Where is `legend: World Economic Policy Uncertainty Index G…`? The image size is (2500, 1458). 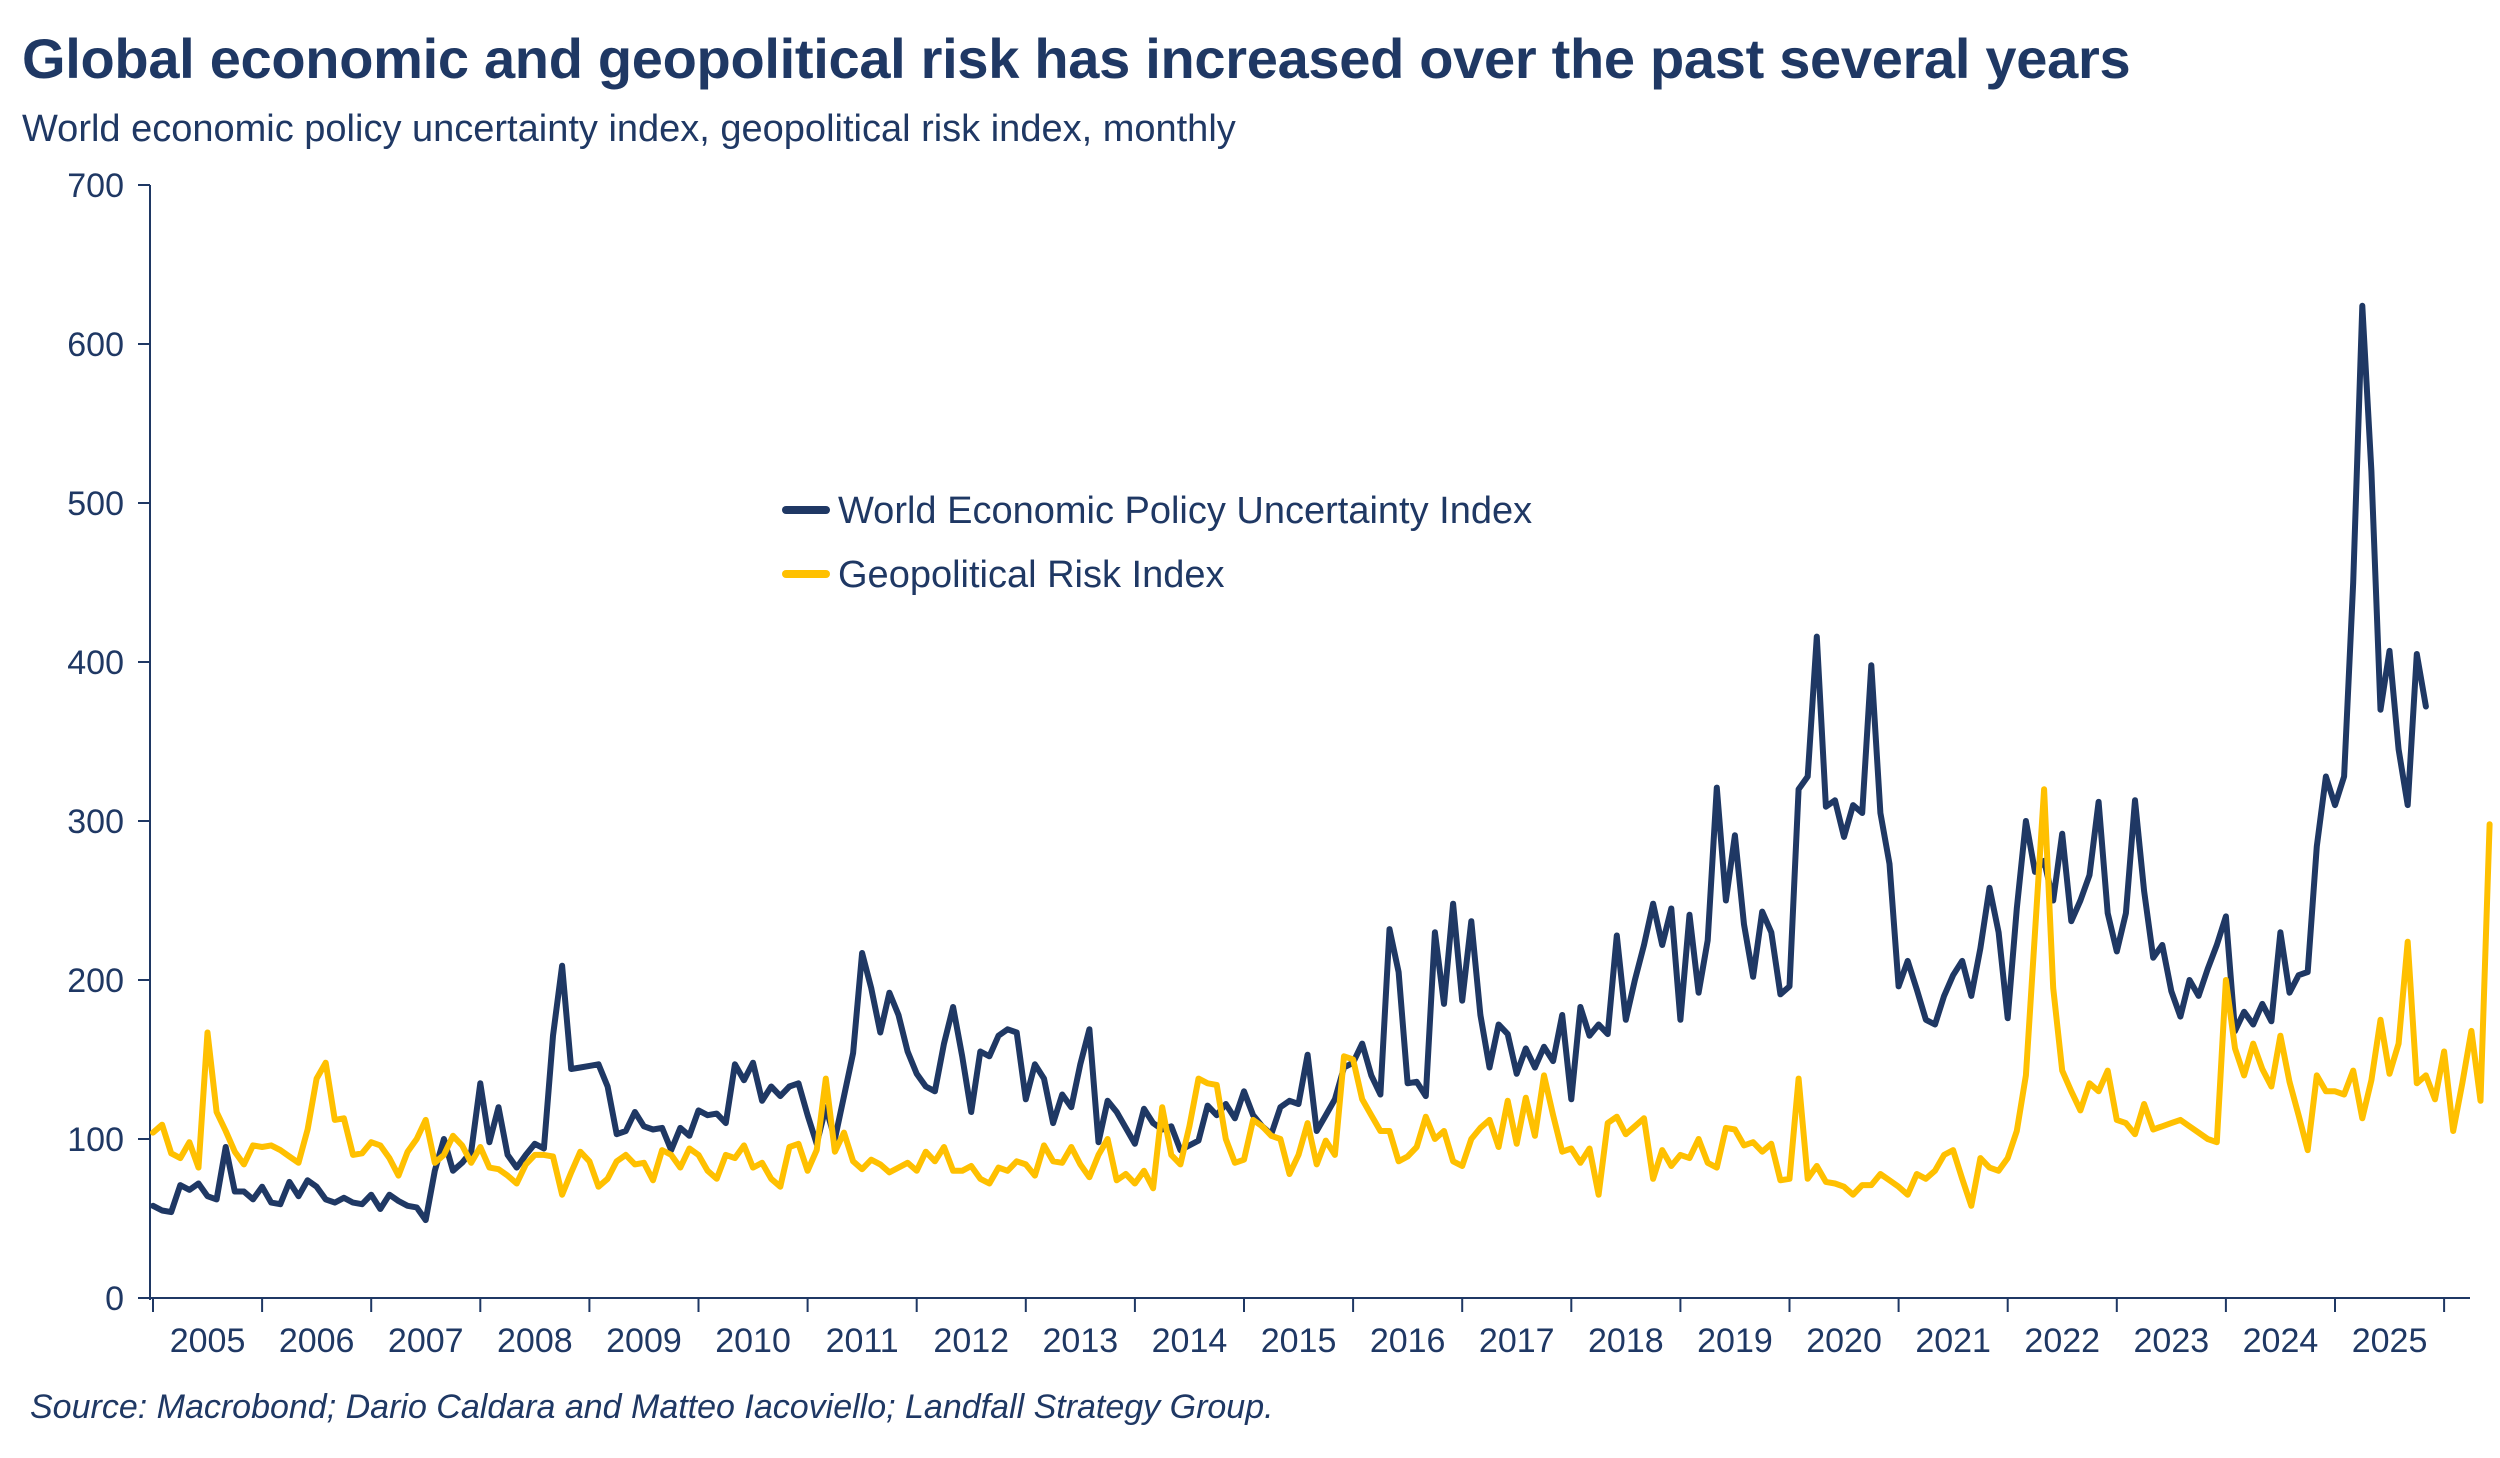
legend: World Economic Policy Uncertainty Index G… is located at coordinates (1157, 543).